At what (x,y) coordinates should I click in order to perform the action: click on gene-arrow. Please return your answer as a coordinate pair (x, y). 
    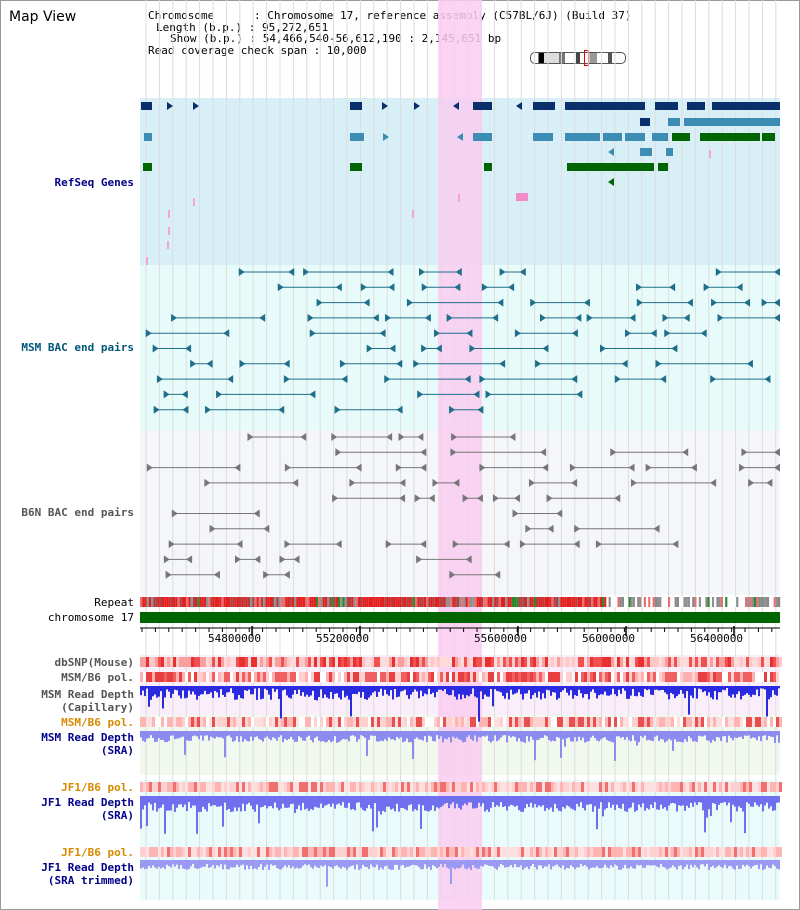
    Looking at the image, I should click on (456, 106).